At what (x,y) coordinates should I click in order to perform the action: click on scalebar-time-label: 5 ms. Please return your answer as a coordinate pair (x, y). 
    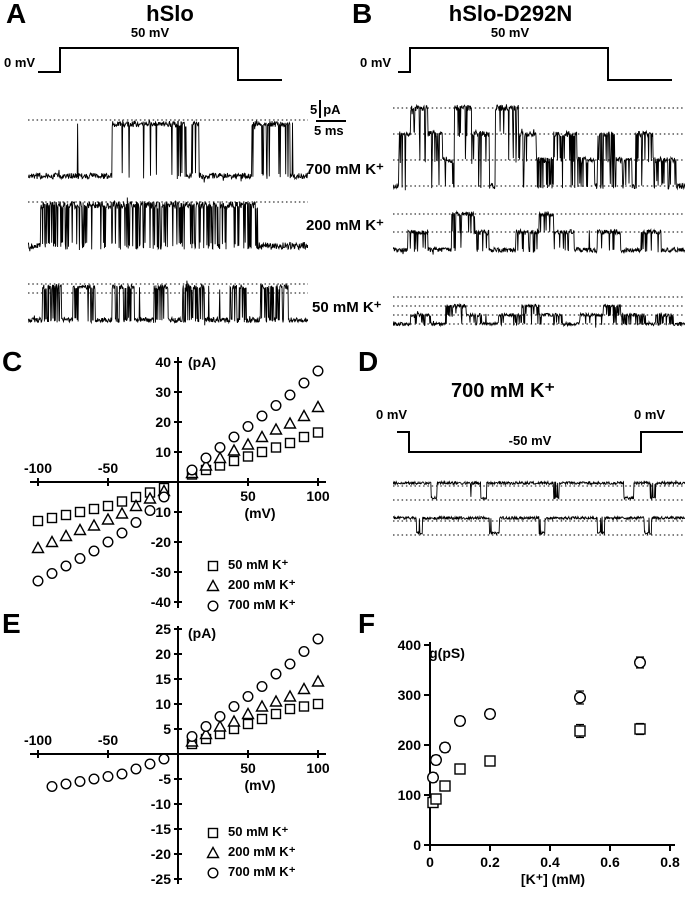
    Looking at the image, I should click on (329, 130).